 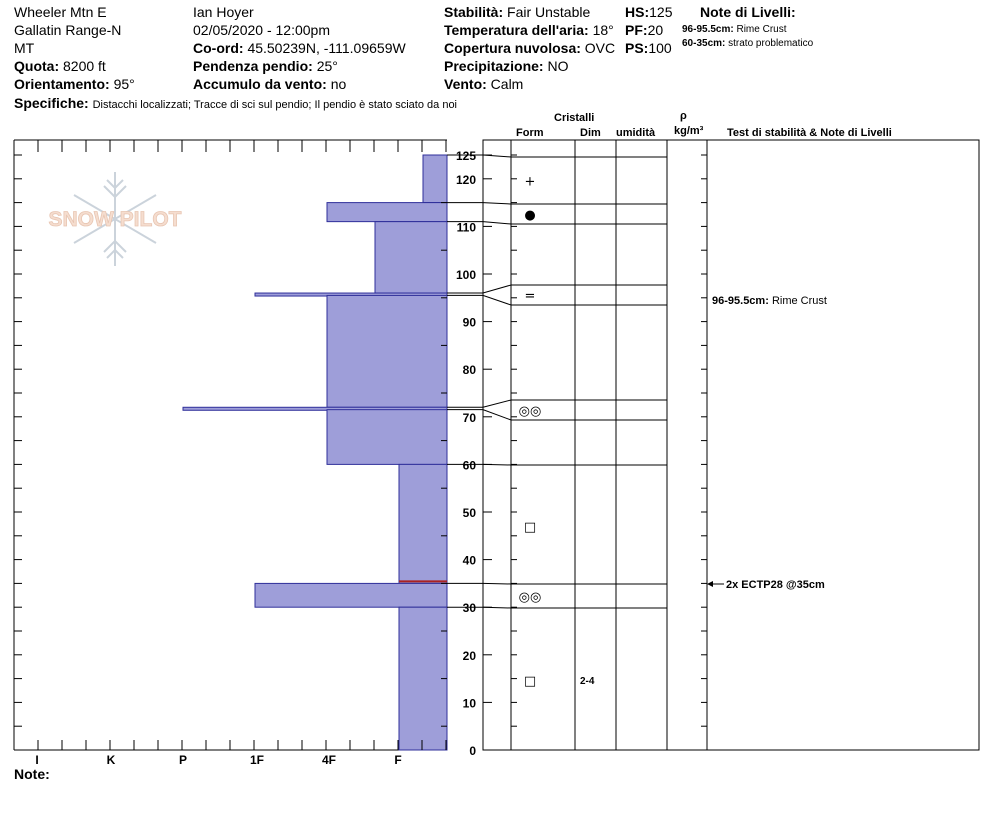 I want to click on datetime: 02/05/2020 - 12:00pm, so click(x=261, y=30).